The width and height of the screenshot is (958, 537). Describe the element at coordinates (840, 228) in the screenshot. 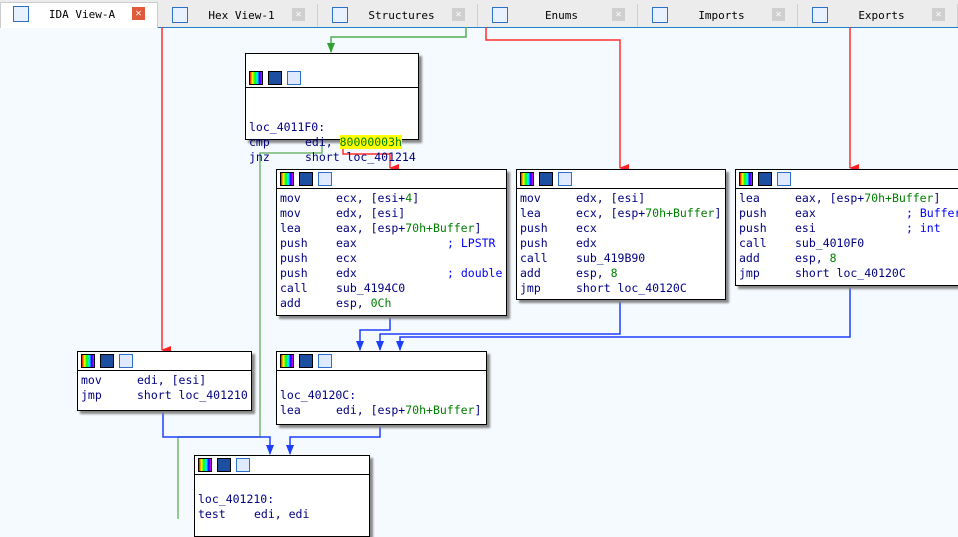

I see `instruction-line: push esi ; int` at that location.